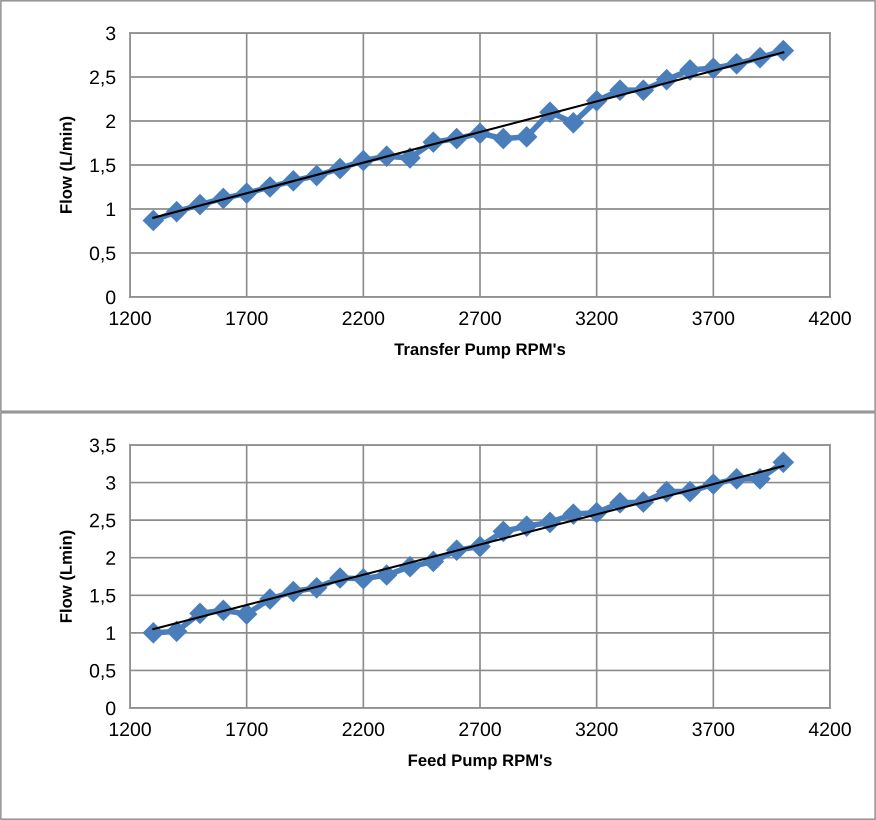  Describe the element at coordinates (68, 164) in the screenshot. I see `y-axis-title: Flow (L/min)` at that location.